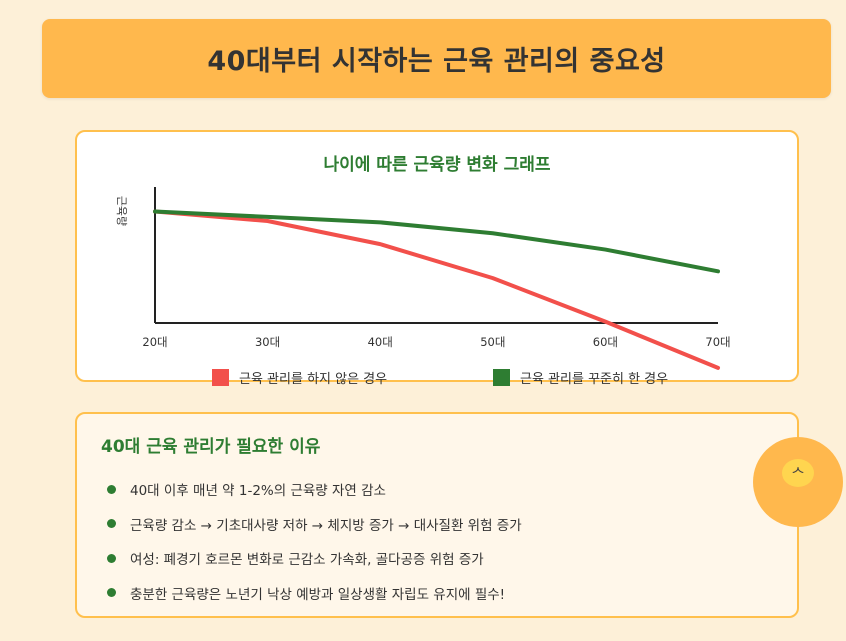 This screenshot has height=641, width=846. What do you see at coordinates (436, 61) in the screenshot?
I see `page-title: 40대부터 시작하는 근육 관리의 중요성` at bounding box center [436, 61].